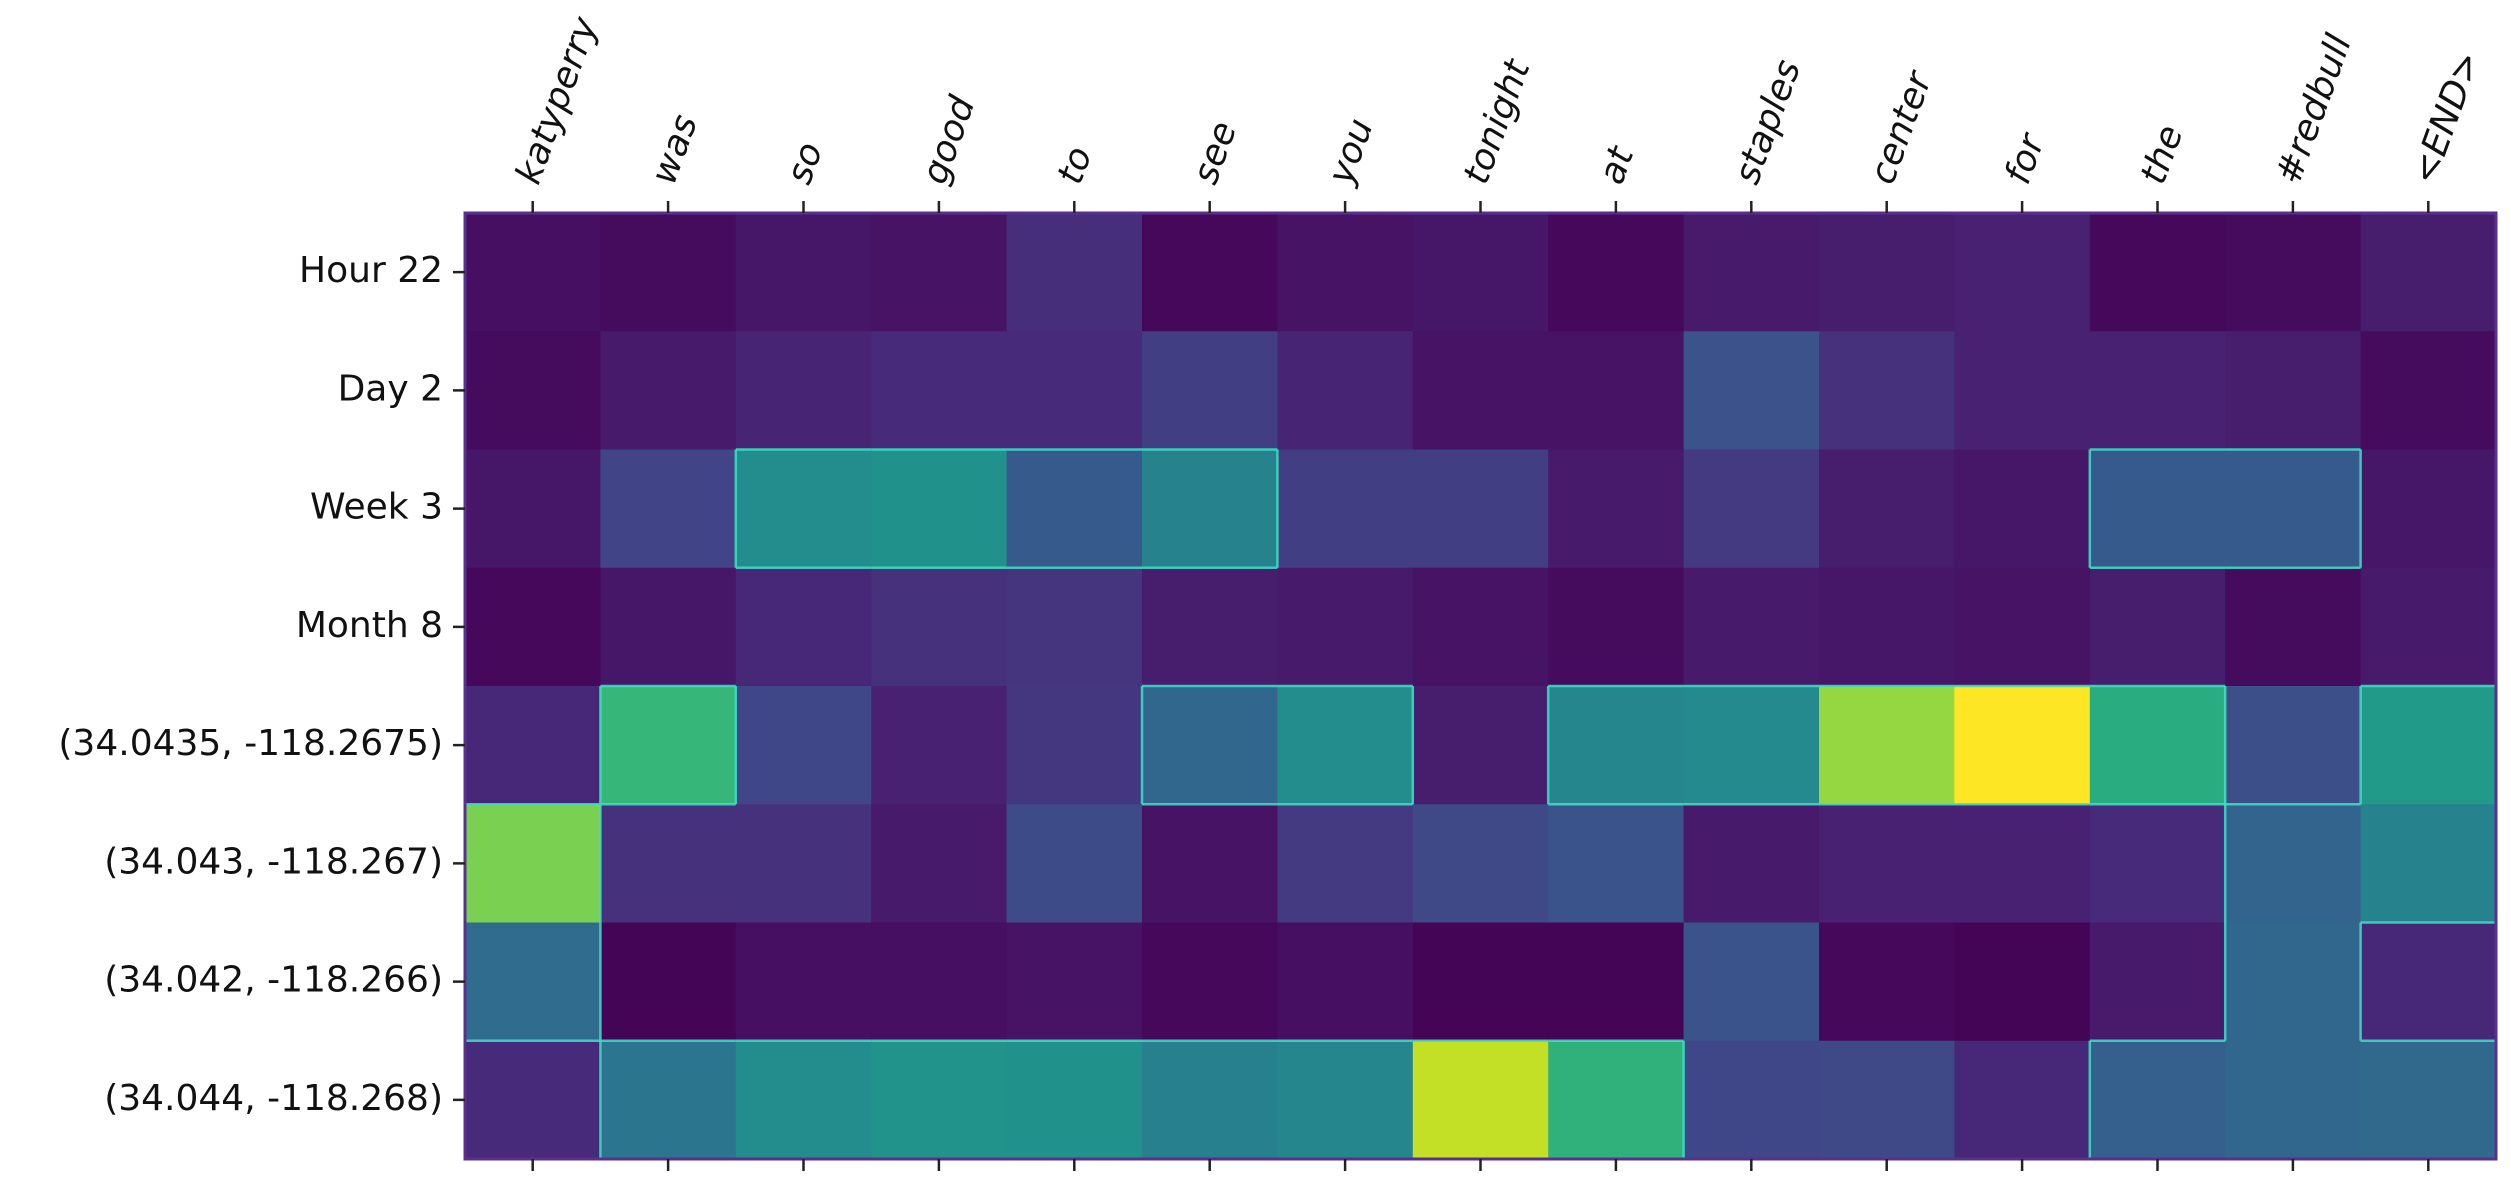 This screenshot has height=1199, width=2511. Describe the element at coordinates (674, 149) in the screenshot. I see `x-tick-label: was` at that location.